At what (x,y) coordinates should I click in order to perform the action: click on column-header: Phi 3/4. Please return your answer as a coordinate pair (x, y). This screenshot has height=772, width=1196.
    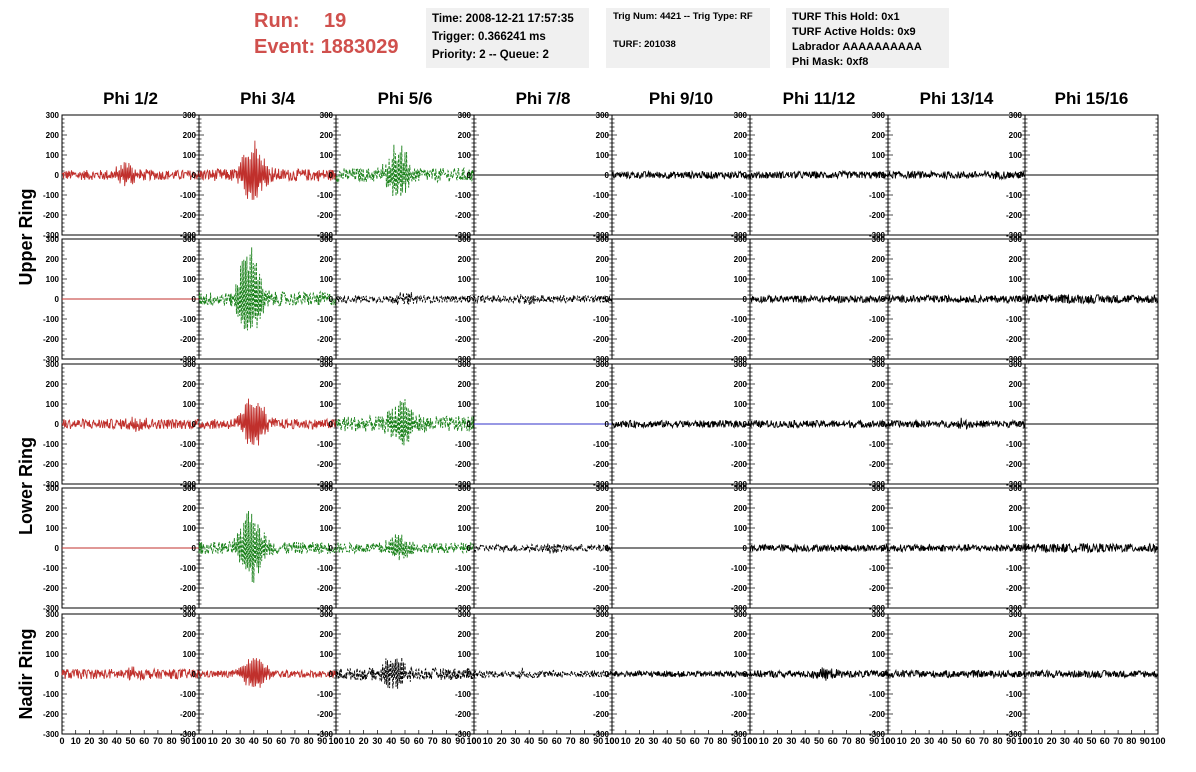
    Looking at the image, I should click on (267, 98).